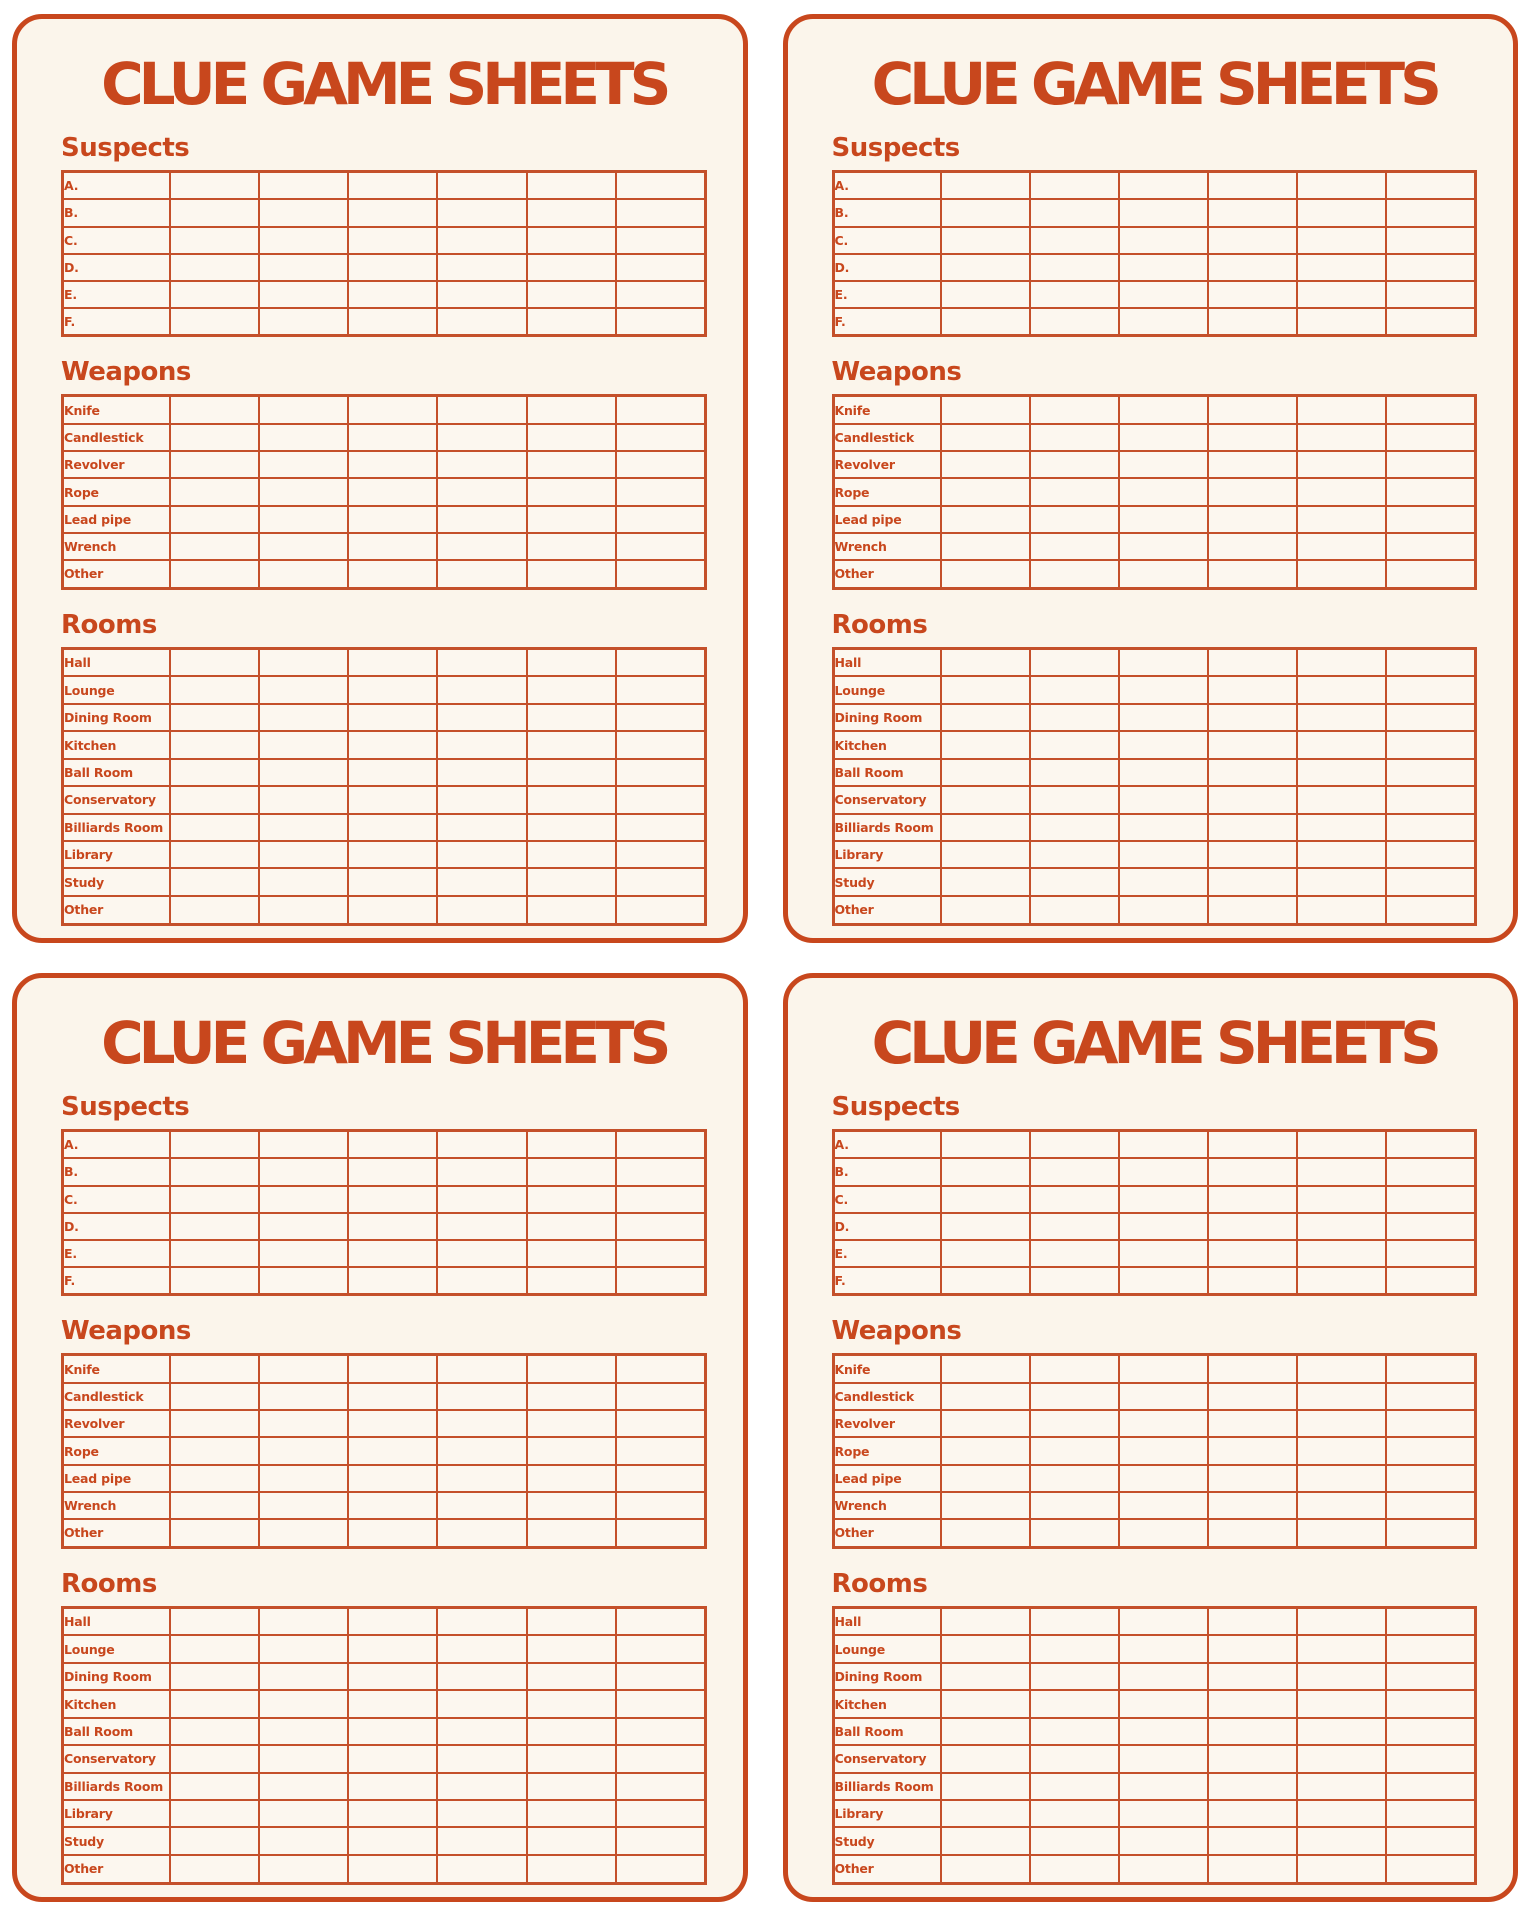 The width and height of the screenshot is (1530, 1920). Describe the element at coordinates (887, 1505) in the screenshot. I see `row-label: Wrench` at that location.